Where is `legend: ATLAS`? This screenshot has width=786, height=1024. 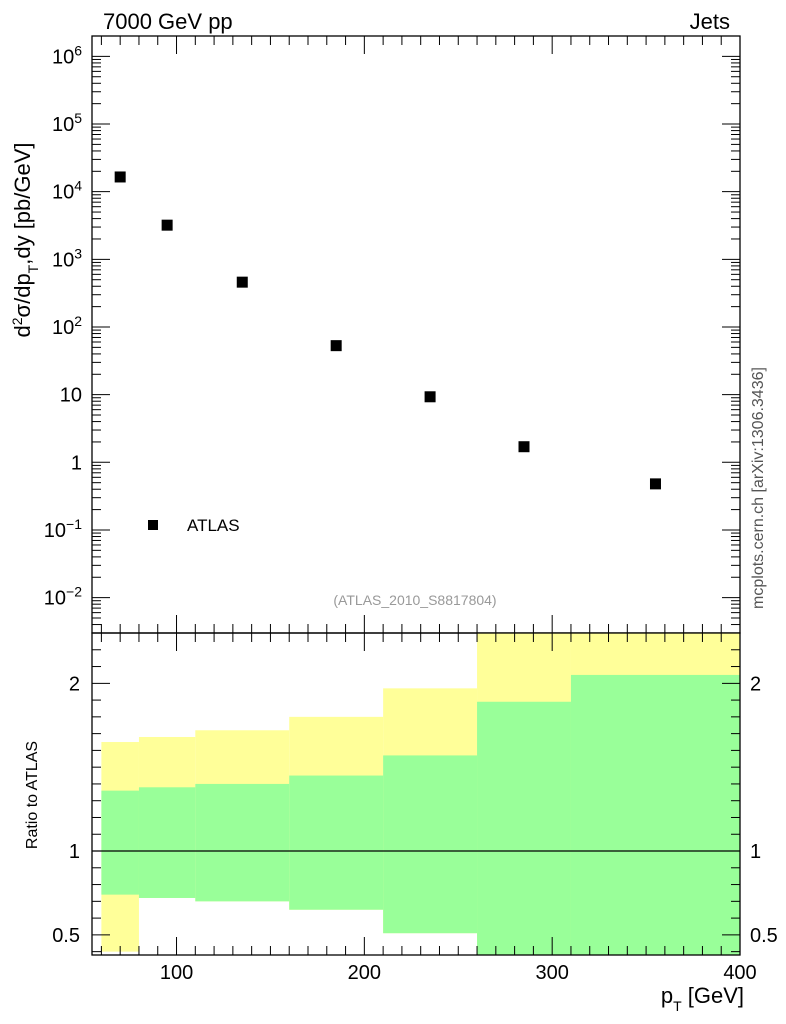
legend: ATLAS is located at coordinates (194, 525).